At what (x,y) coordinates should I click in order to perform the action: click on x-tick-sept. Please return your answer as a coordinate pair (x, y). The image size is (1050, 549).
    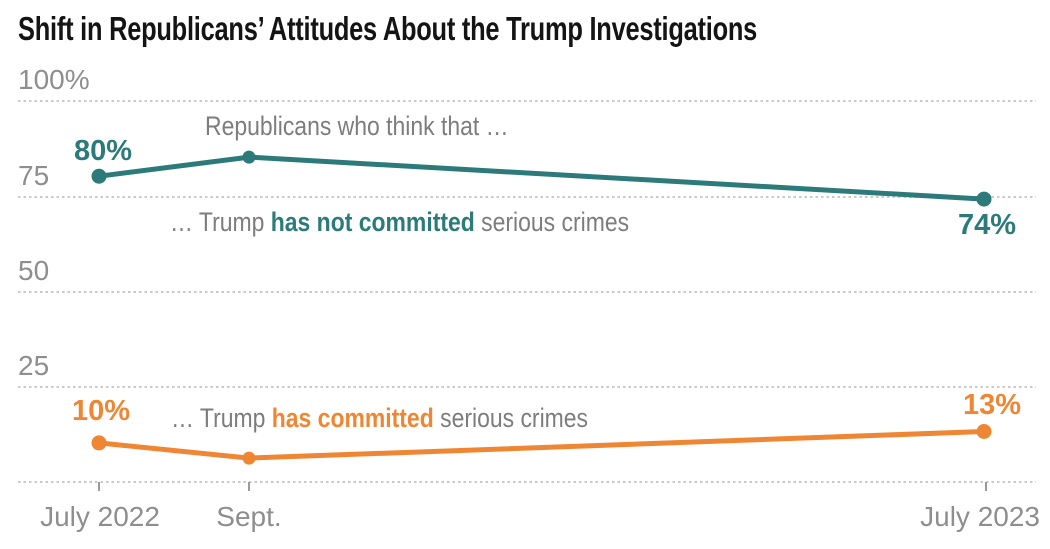
    Looking at the image, I should click on (249, 486).